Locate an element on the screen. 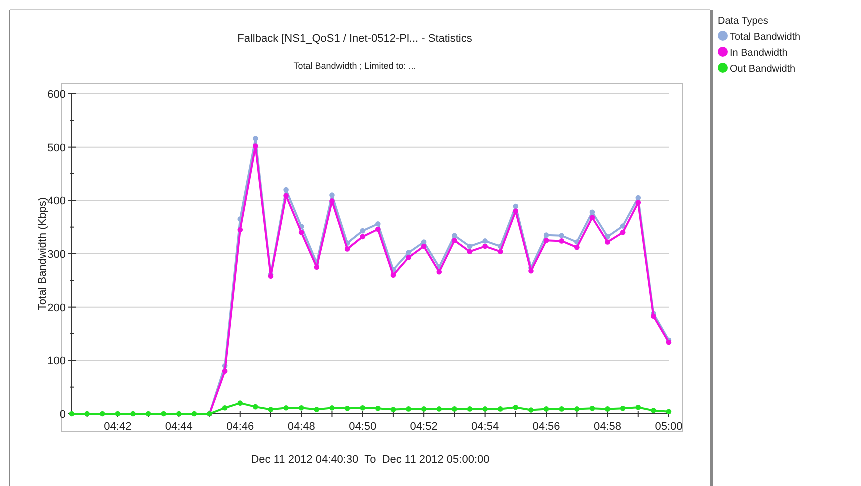  y-tick-label: 0 is located at coordinates (63, 415).